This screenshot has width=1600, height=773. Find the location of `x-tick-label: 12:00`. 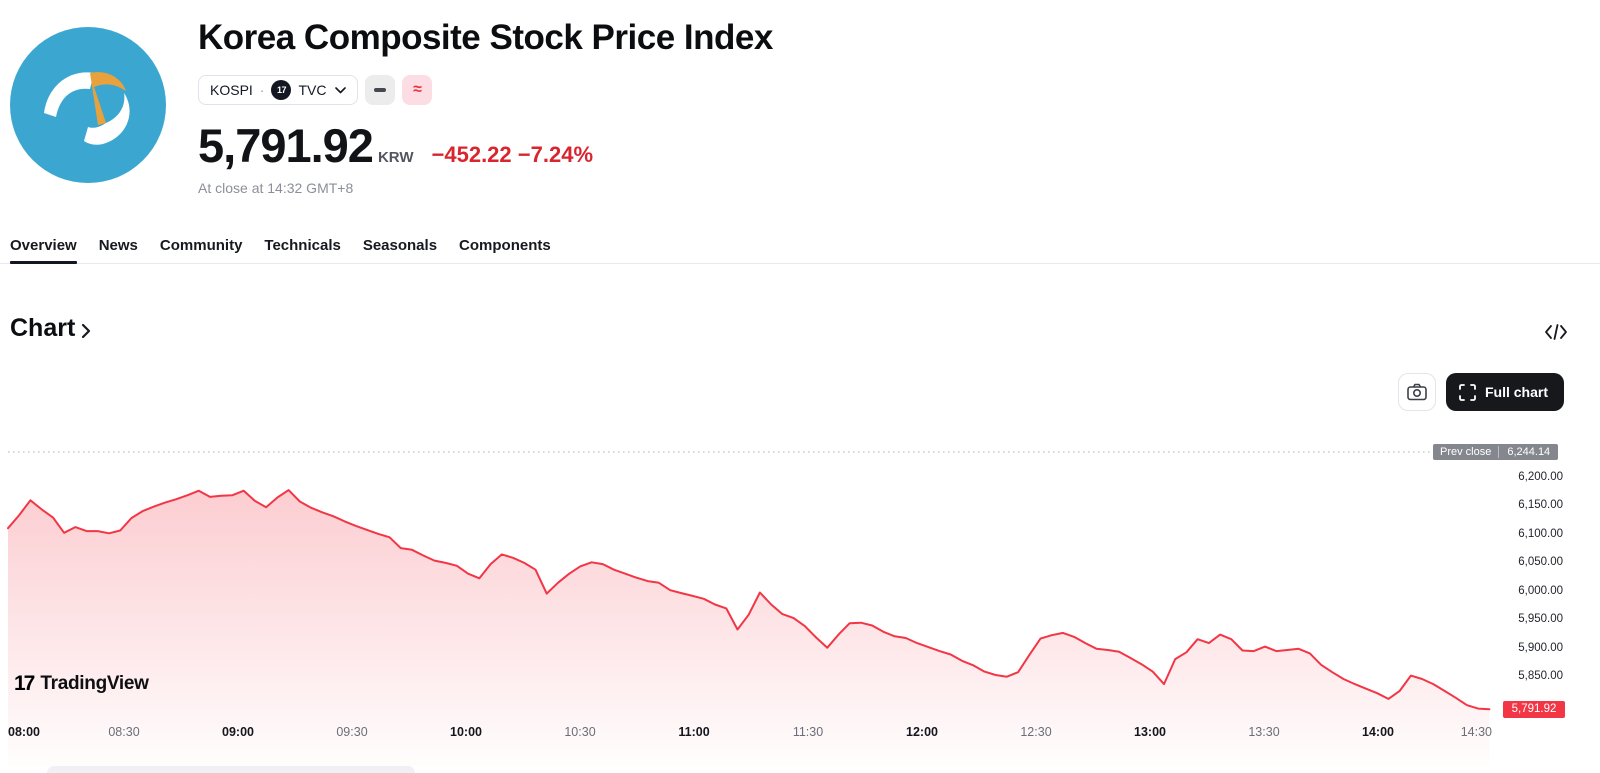

x-tick-label: 12:00 is located at coordinates (922, 732).